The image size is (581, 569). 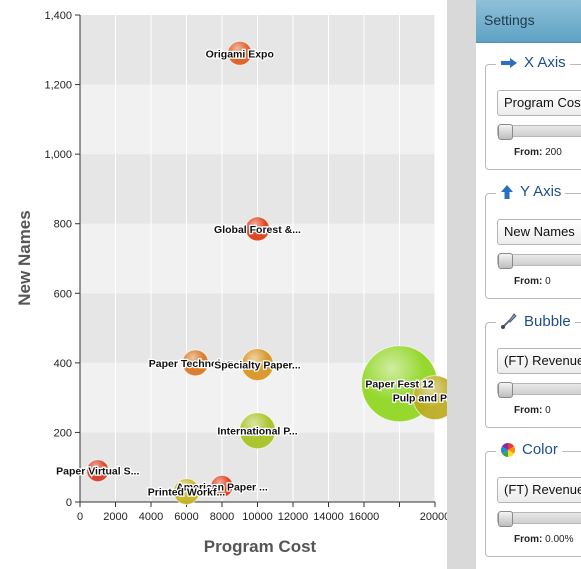 I want to click on y-axis-from-value: 0, so click(x=548, y=281).